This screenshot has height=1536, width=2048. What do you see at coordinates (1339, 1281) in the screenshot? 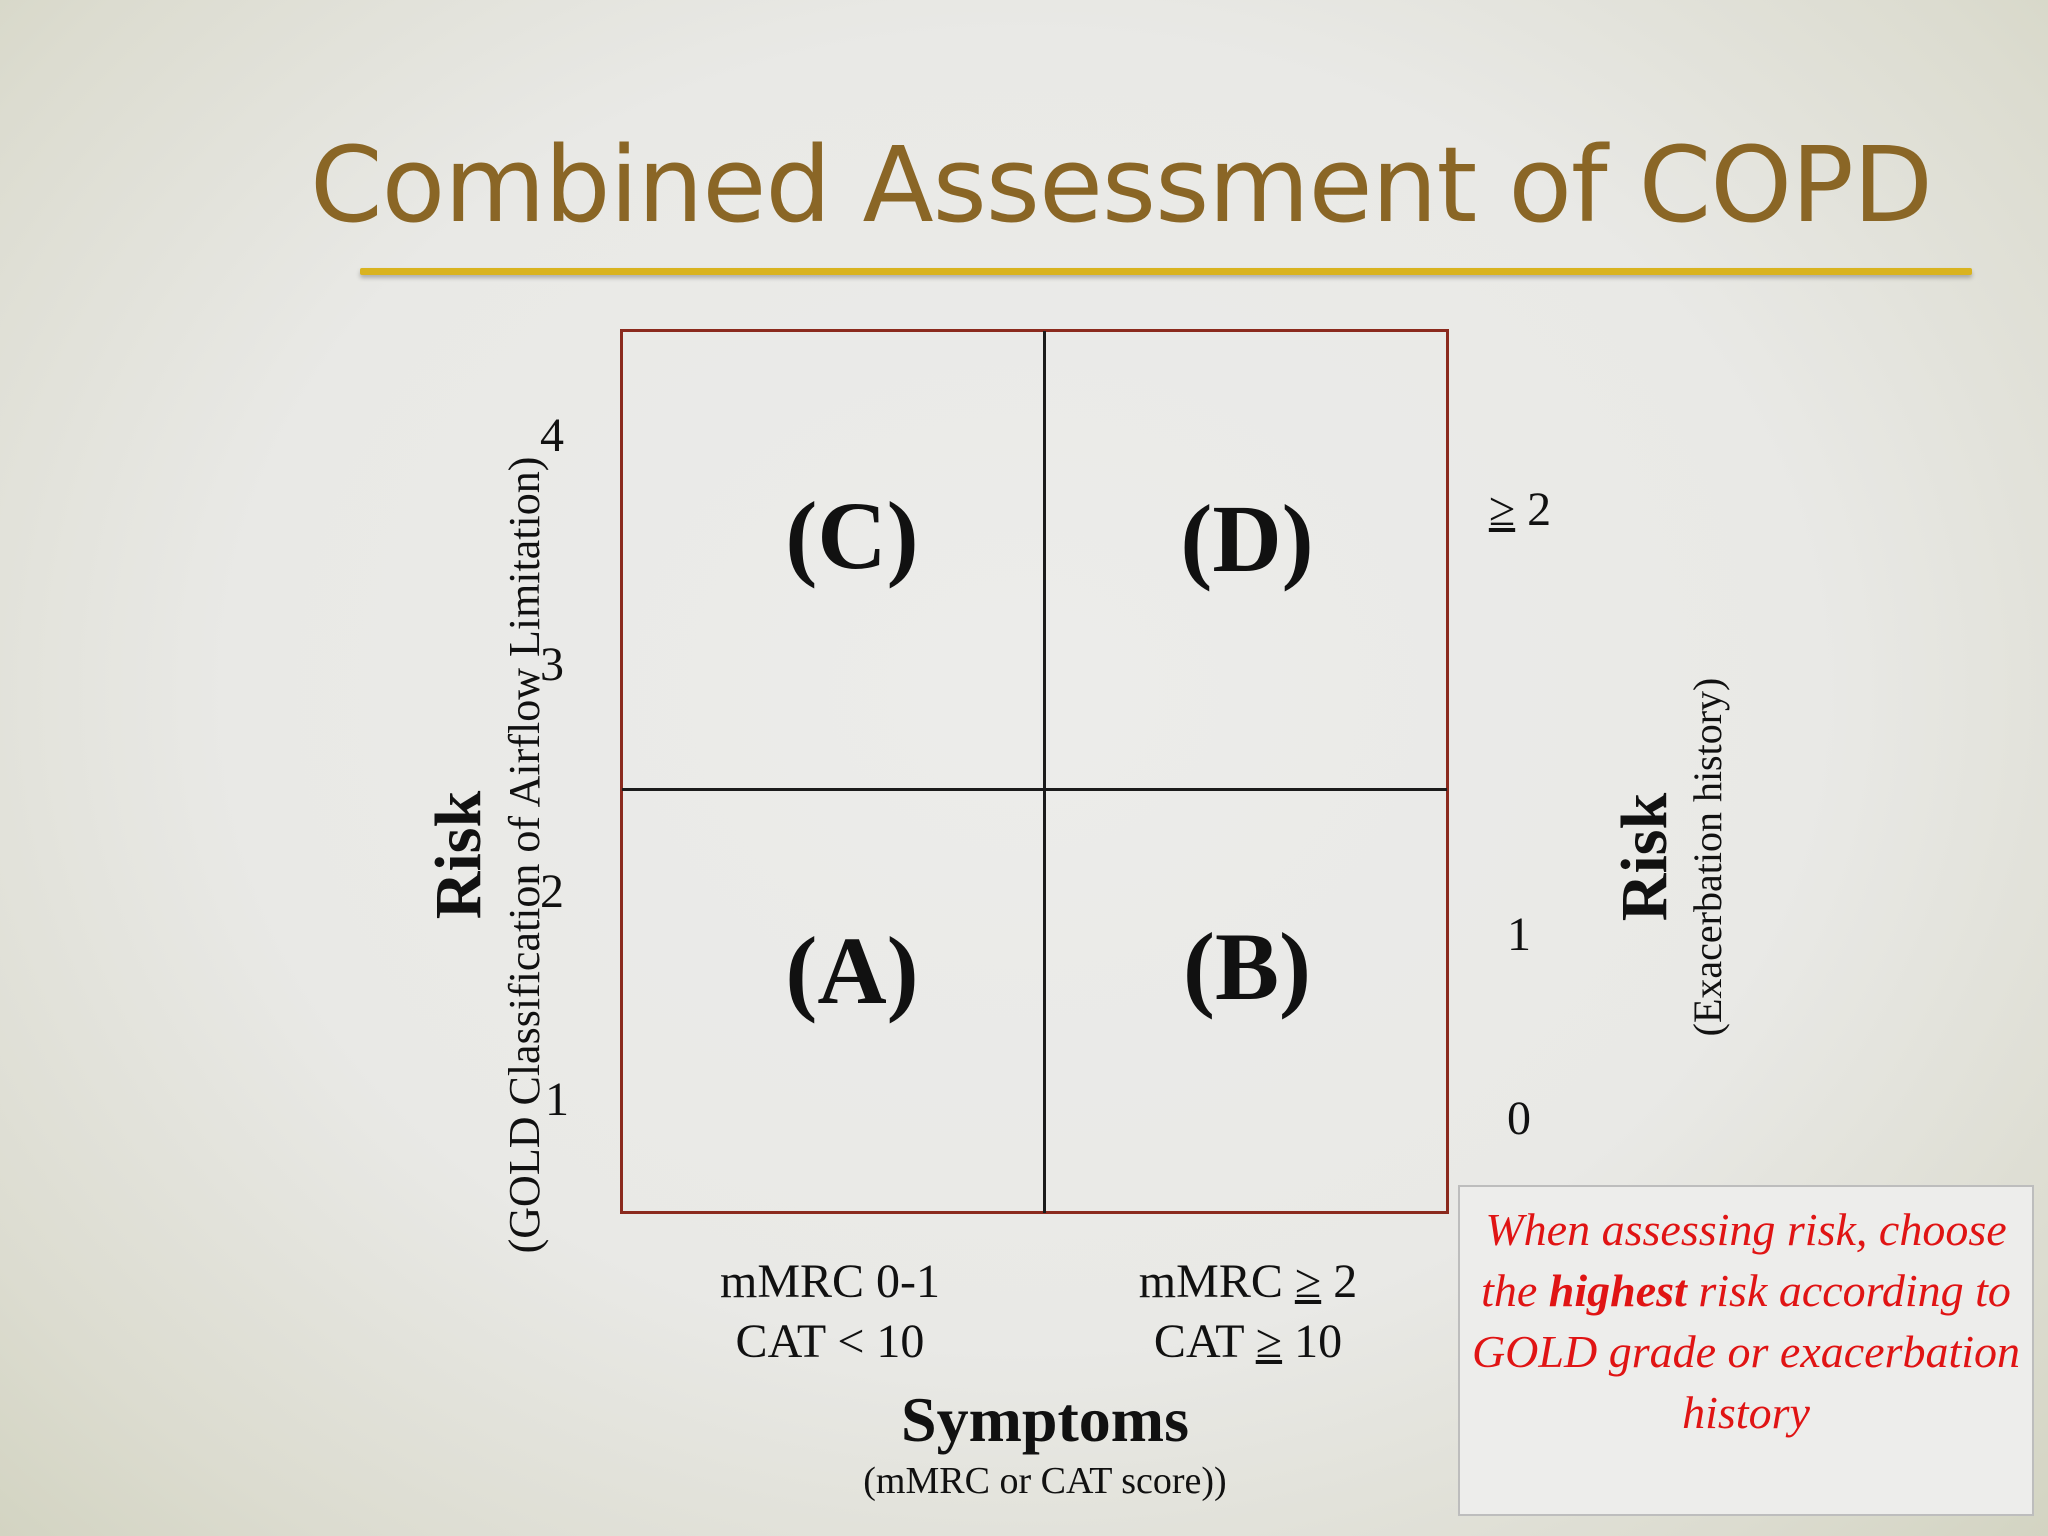
I see `col2-mmrc-value: 2` at bounding box center [1339, 1281].